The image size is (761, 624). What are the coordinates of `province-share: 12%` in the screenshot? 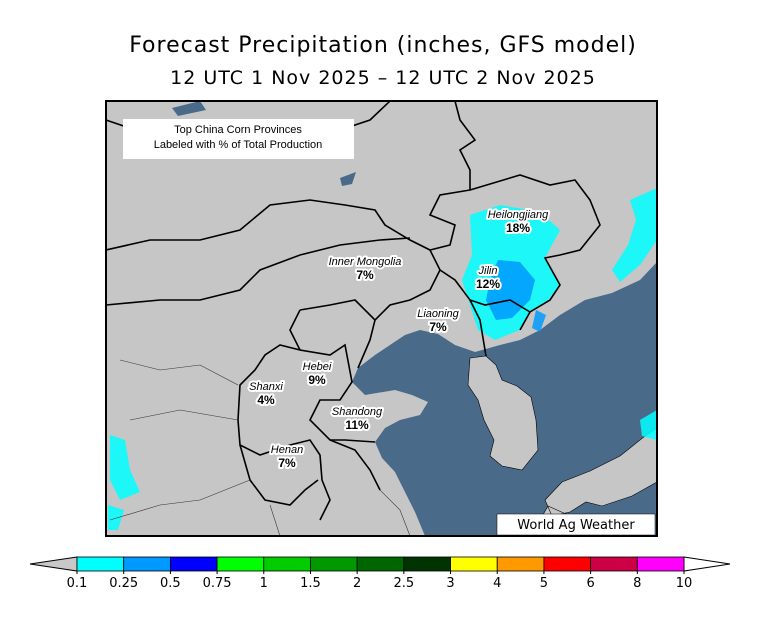 It's located at (488, 284).